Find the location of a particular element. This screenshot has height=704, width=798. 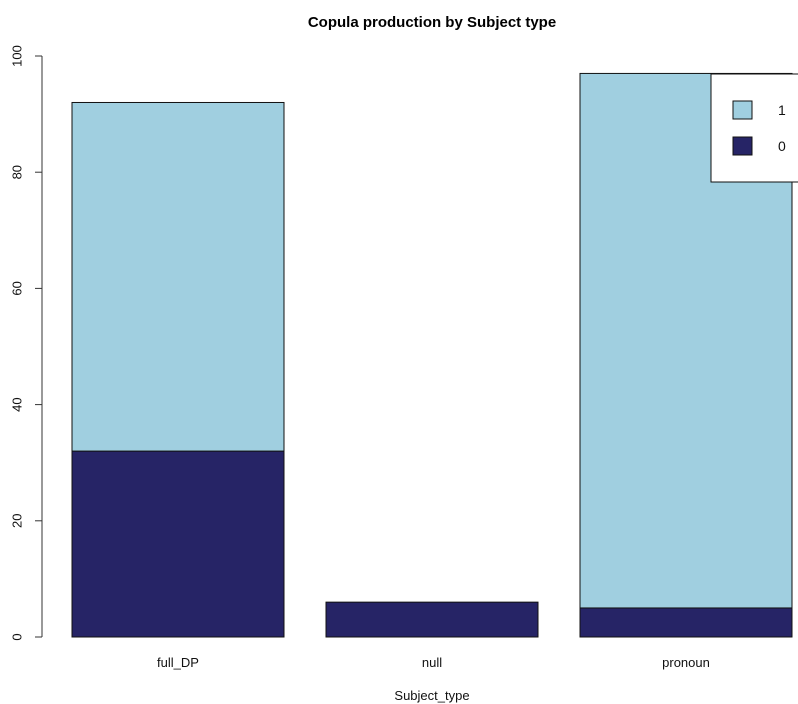

y-tick-label: 20 is located at coordinates (16, 521).